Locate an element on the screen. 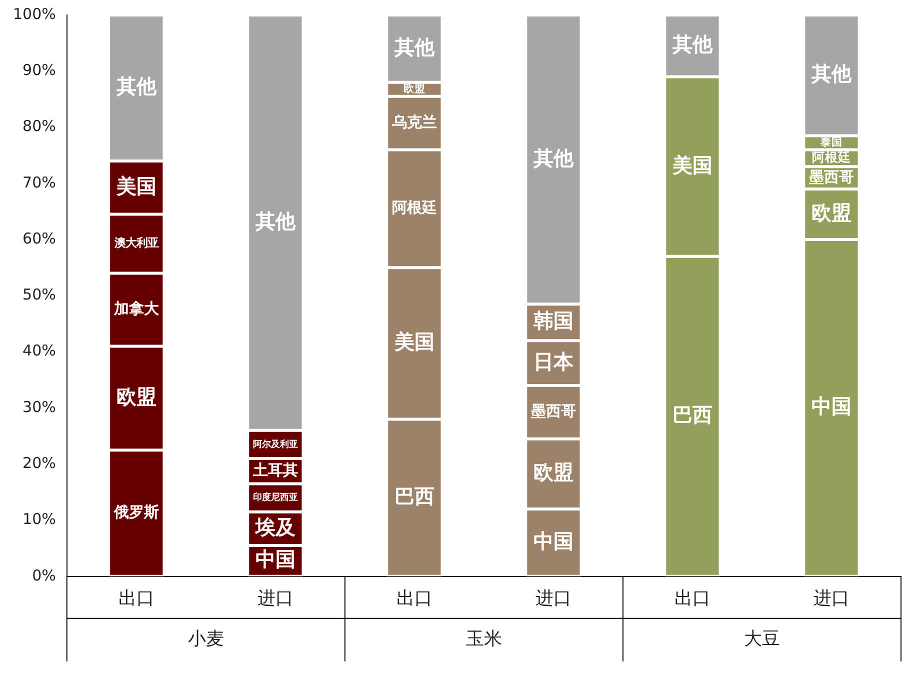 This screenshot has width=921, height=682. y-tick-label: 90% is located at coordinates (39, 70).